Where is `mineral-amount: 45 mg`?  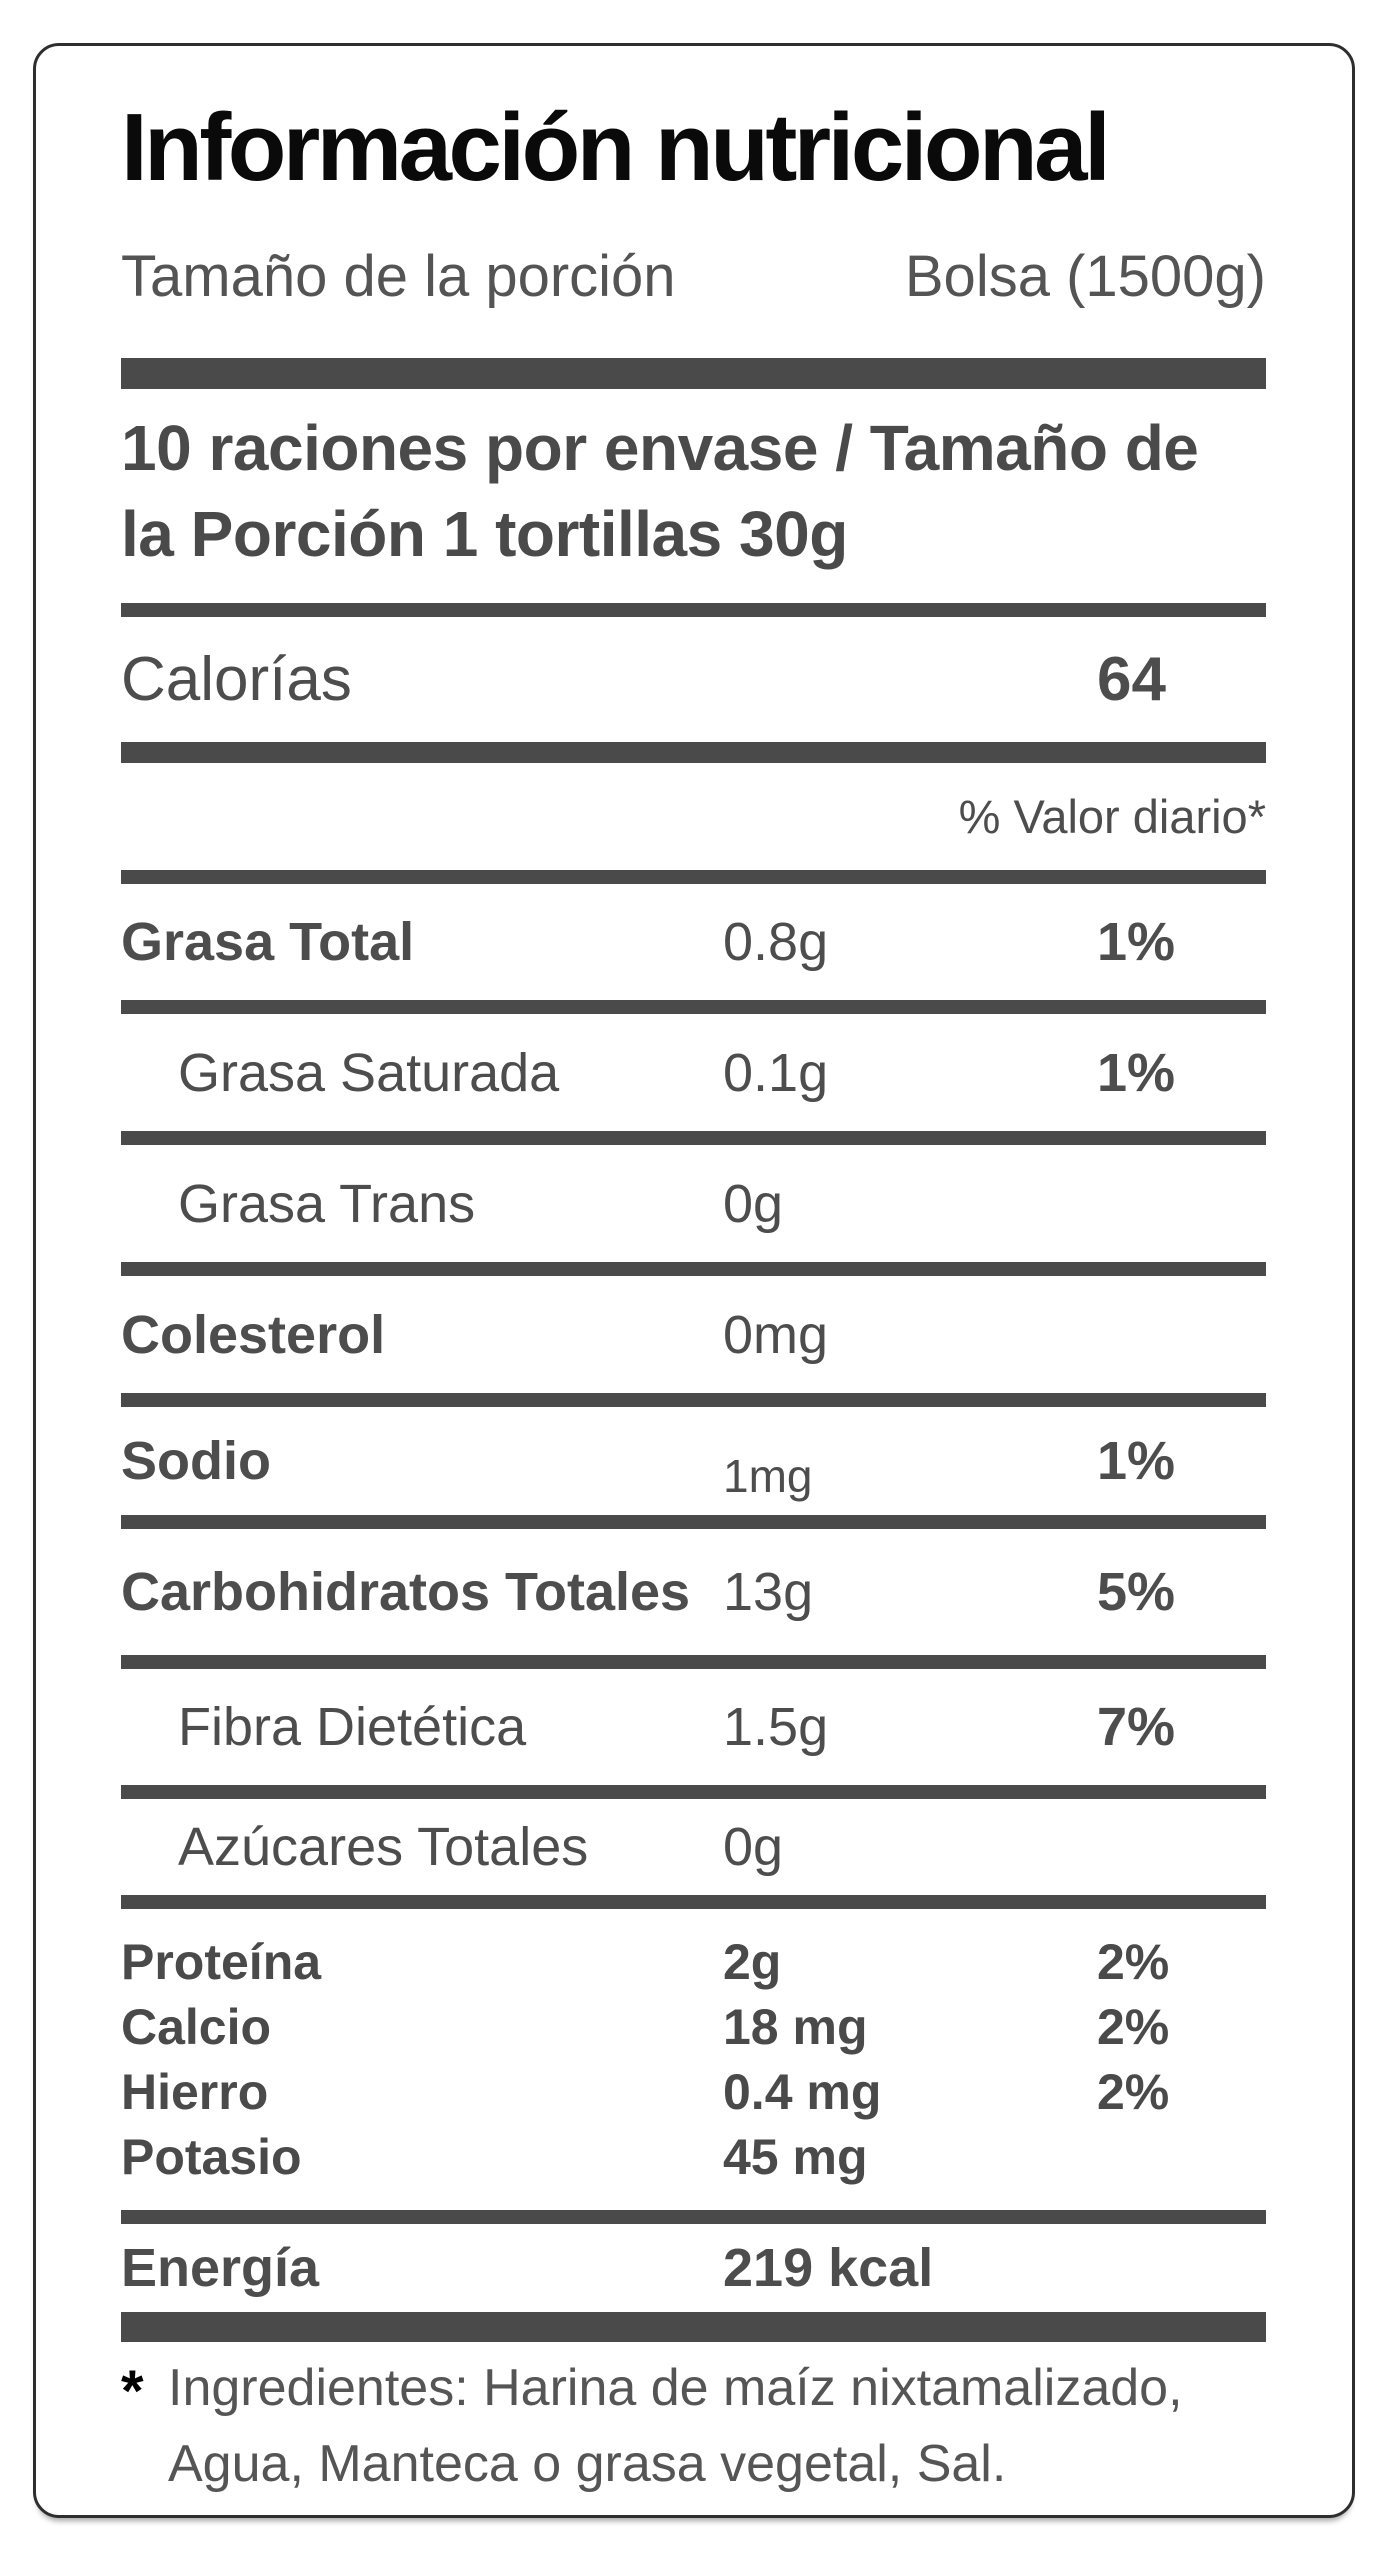 mineral-amount: 45 mg is located at coordinates (795, 2156).